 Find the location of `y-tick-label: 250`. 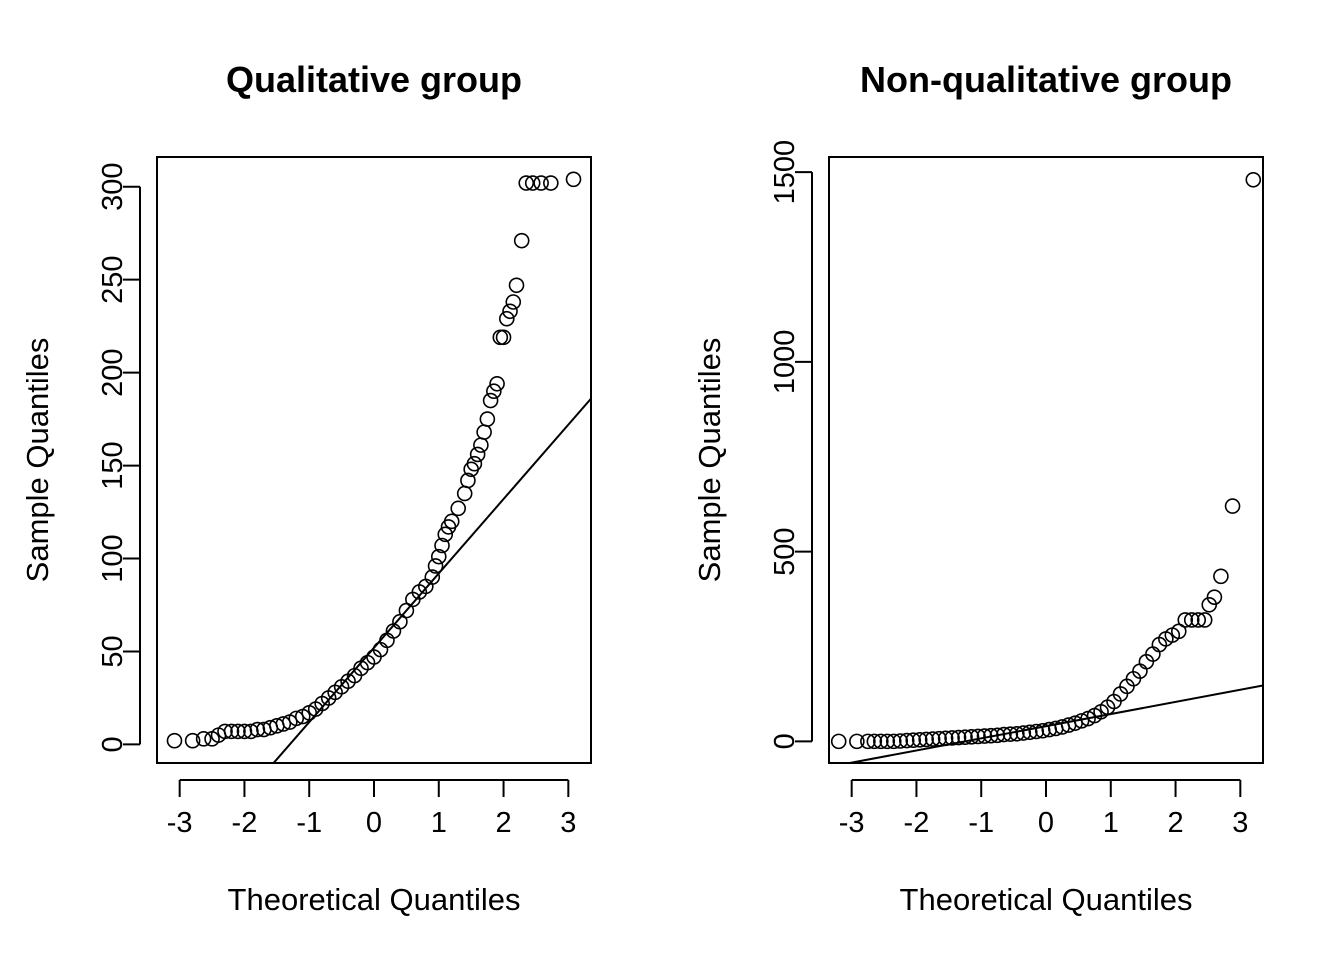

y-tick-label: 250 is located at coordinates (113, 279).